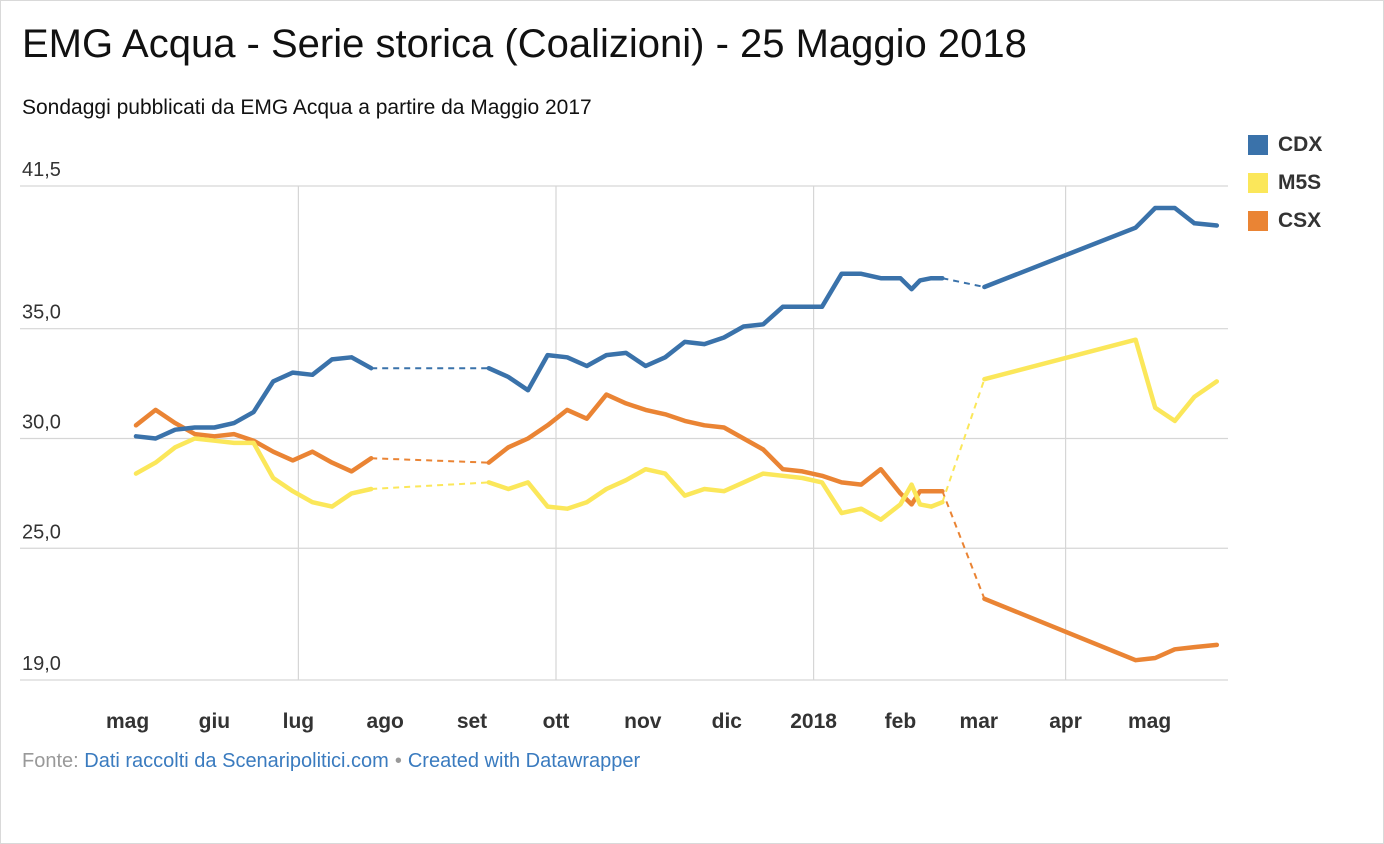 The image size is (1384, 844). Describe the element at coordinates (813, 721) in the screenshot. I see `x-tick-label: 2018` at that location.